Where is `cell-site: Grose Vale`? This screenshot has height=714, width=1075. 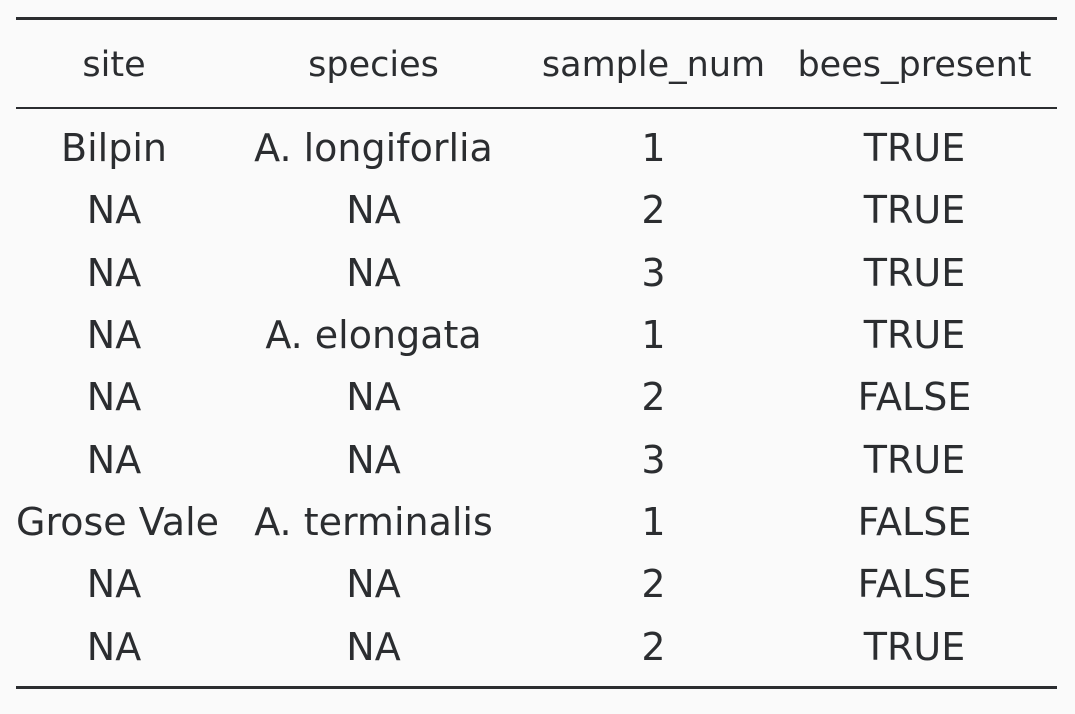 cell-site: Grose Vale is located at coordinates (118, 521).